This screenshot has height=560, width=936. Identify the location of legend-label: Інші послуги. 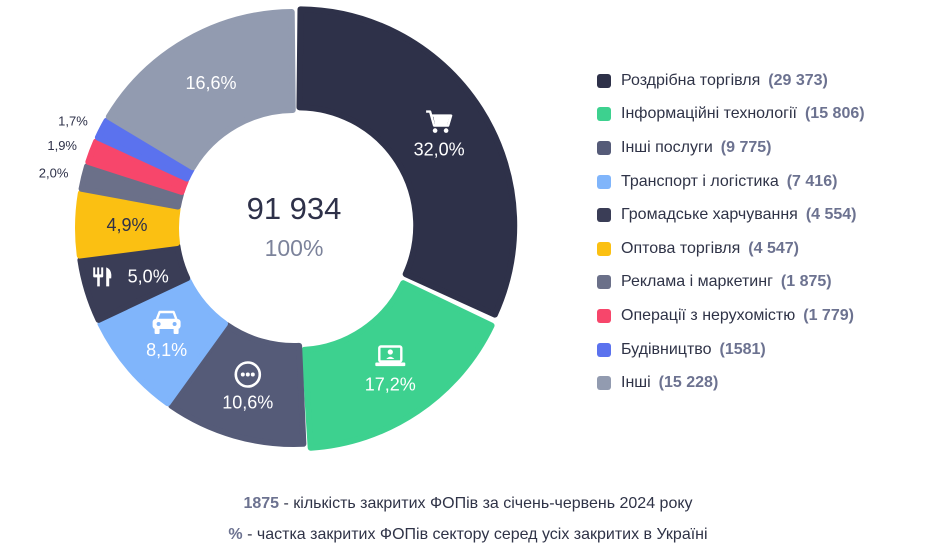
(667, 147).